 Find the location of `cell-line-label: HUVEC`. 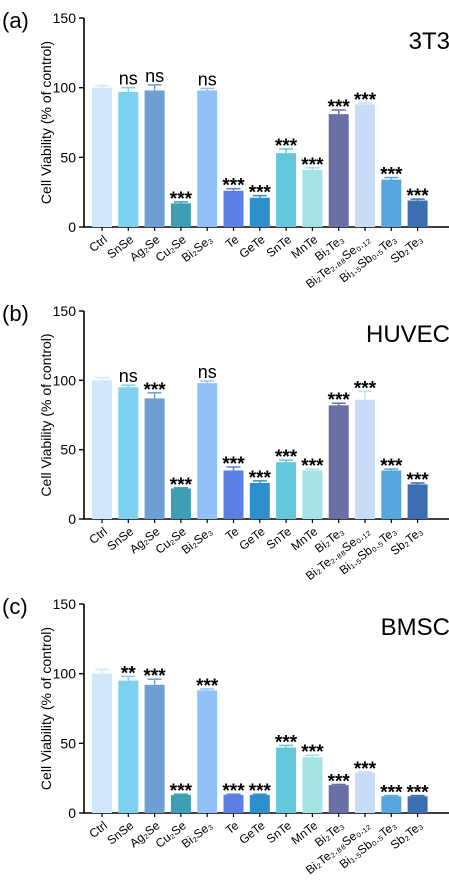

cell-line-label: HUVEC is located at coordinates (407, 334).